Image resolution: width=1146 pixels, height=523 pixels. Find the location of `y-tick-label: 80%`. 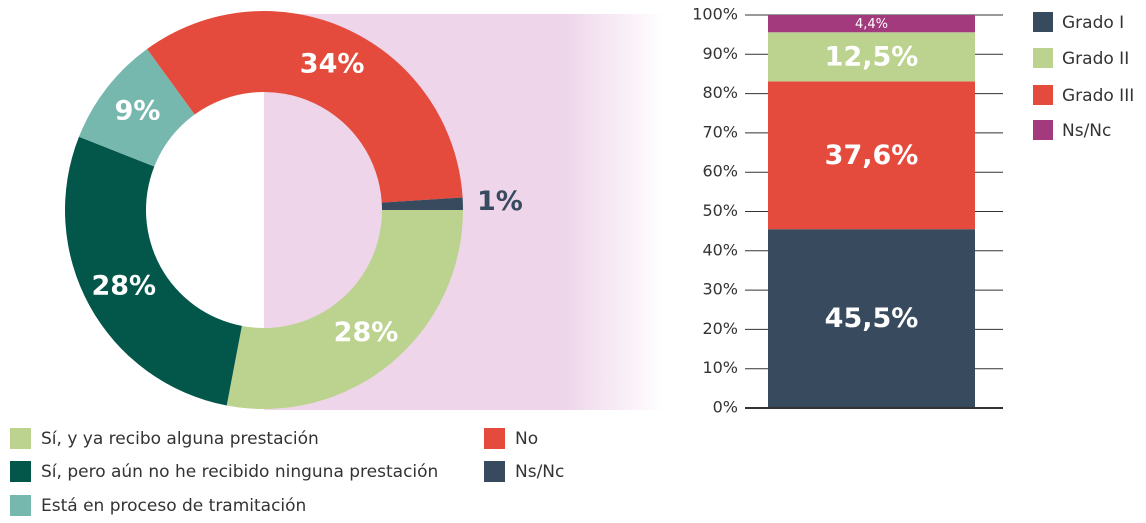

y-tick-label: 80% is located at coordinates (720, 92).